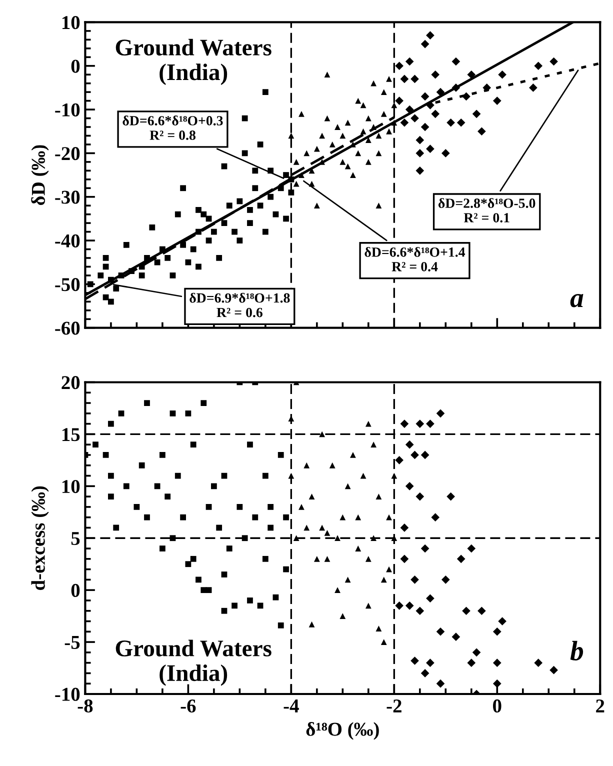 The width and height of the screenshot is (613, 766). I want to click on x-tick-label: 2, so click(600, 705).